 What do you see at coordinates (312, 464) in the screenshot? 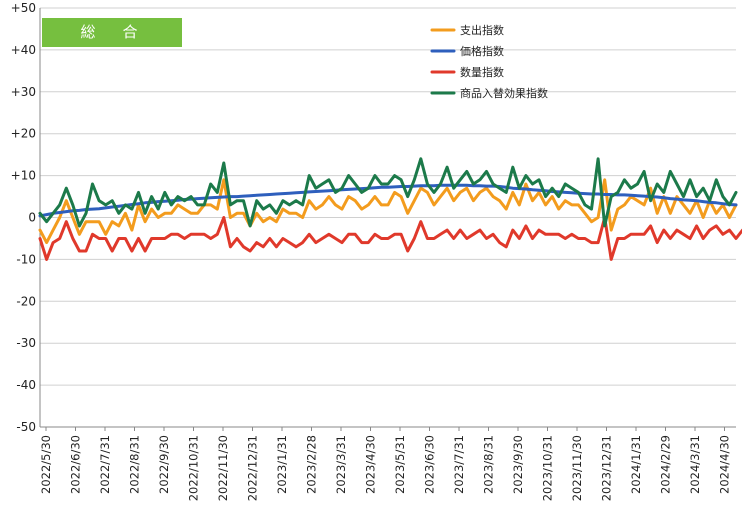
I see `x-tick-label: 2023/2/28` at bounding box center [312, 464].